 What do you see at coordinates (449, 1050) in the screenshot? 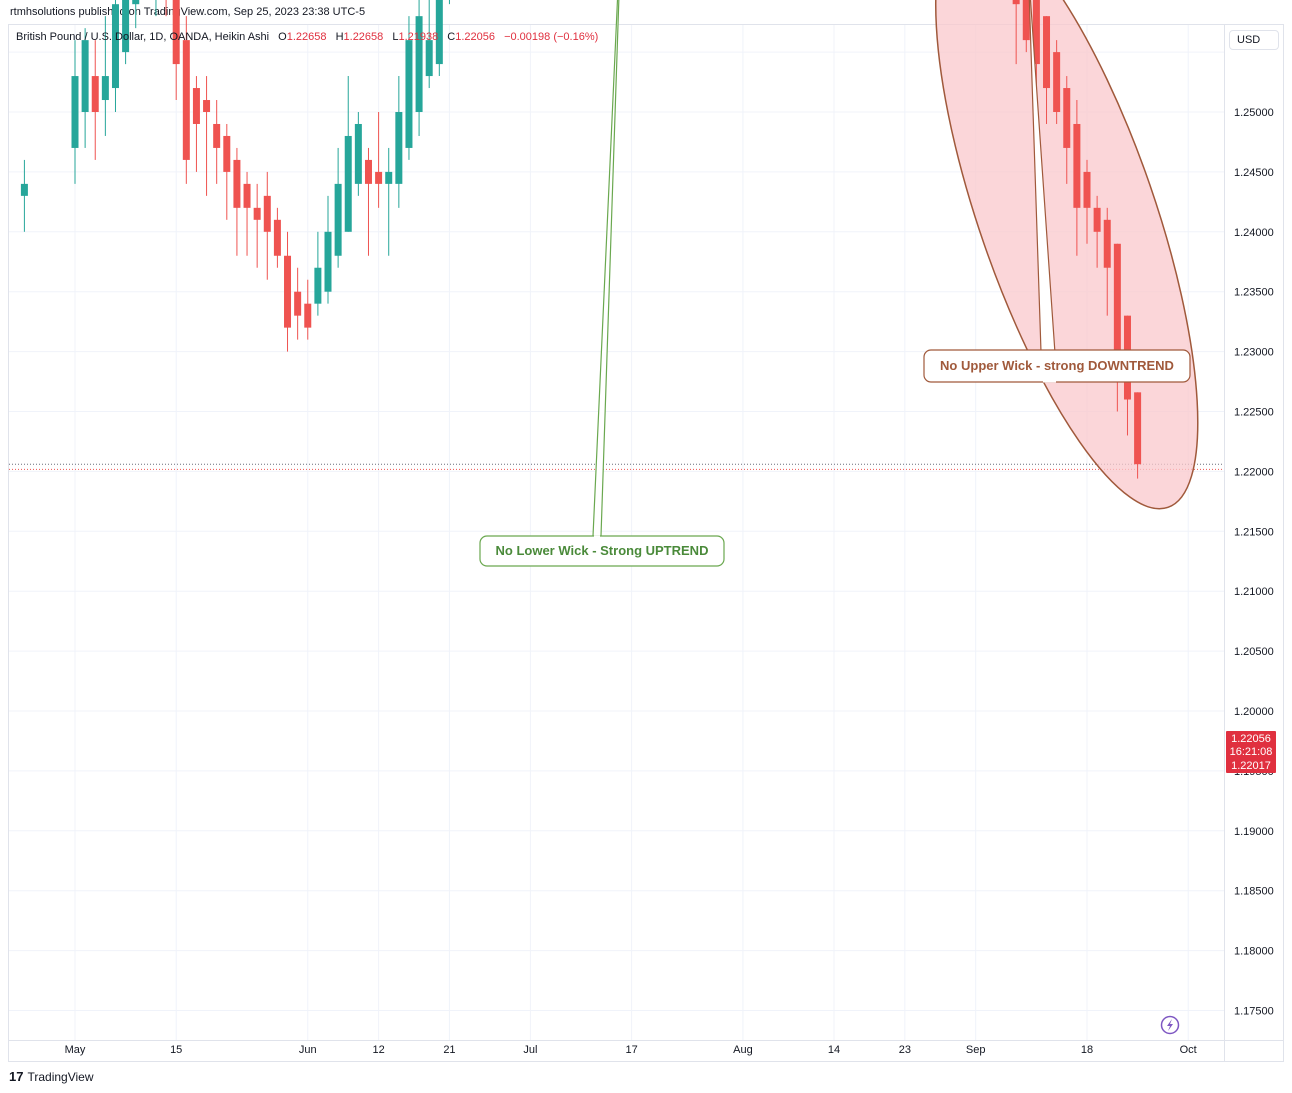
I see `time-tick-label: 21` at bounding box center [449, 1050].